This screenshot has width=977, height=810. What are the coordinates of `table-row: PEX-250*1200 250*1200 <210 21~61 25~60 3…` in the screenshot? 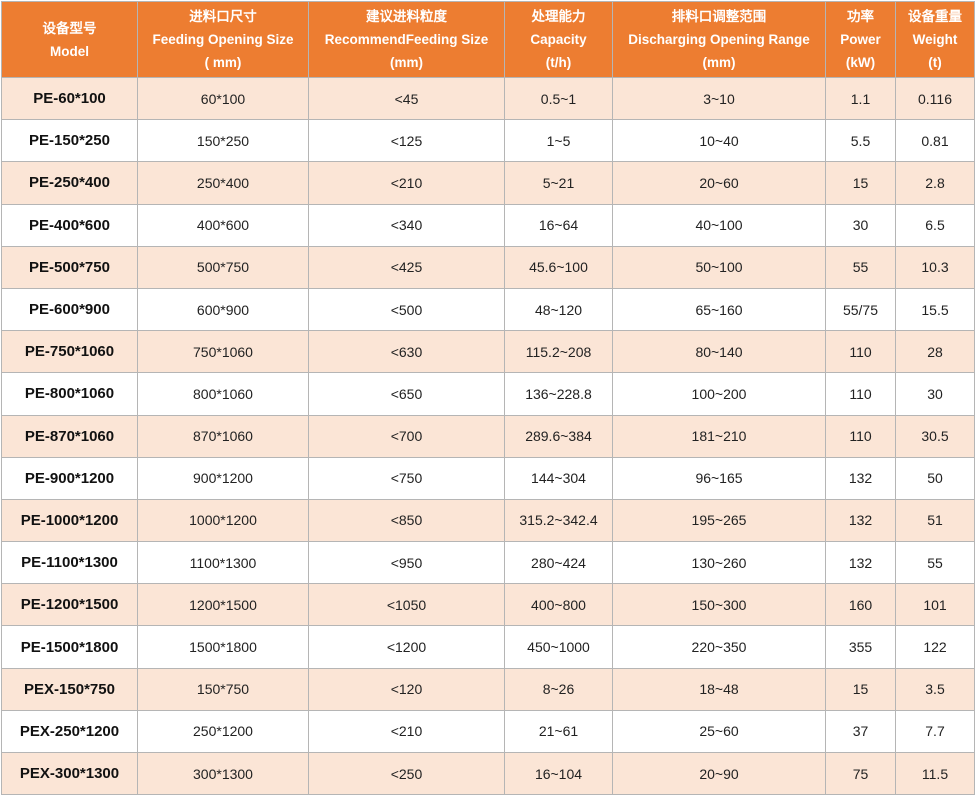 It's located at (488, 731).